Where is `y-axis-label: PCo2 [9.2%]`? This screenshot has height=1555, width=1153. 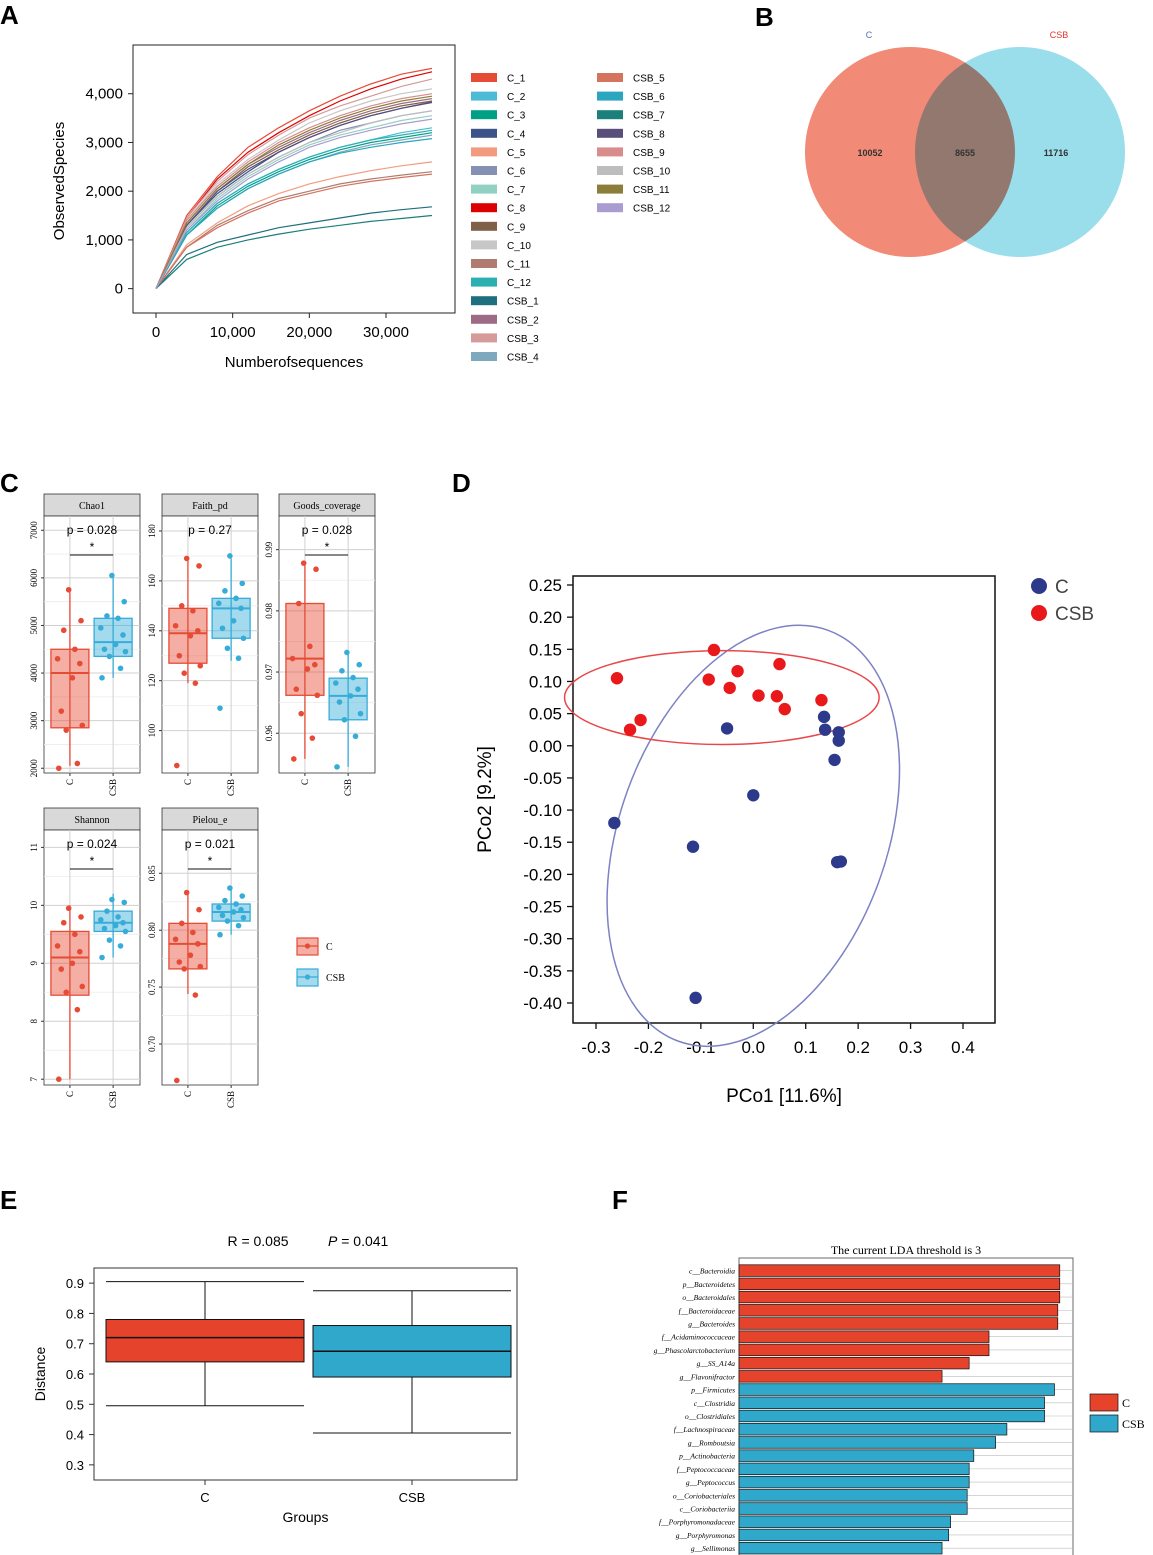 y-axis-label: PCo2 [9.2%] is located at coordinates (485, 799).